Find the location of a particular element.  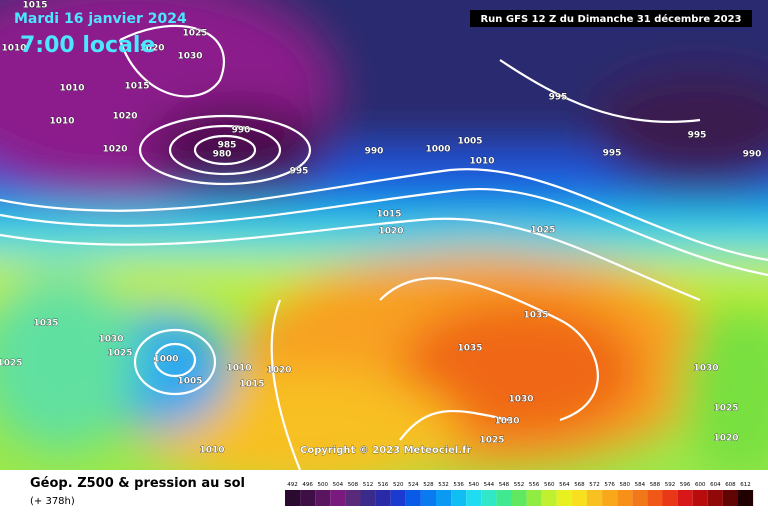

legend-label: 548 is located at coordinates (504, 485).